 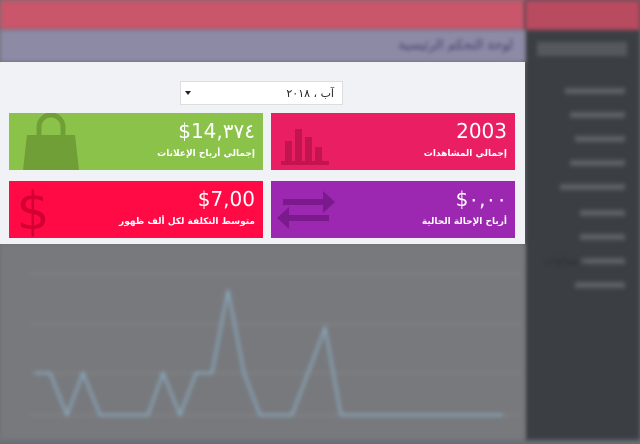 What do you see at coordinates (564, 261) in the screenshot?
I see `panel-title: إحصائيات` at bounding box center [564, 261].